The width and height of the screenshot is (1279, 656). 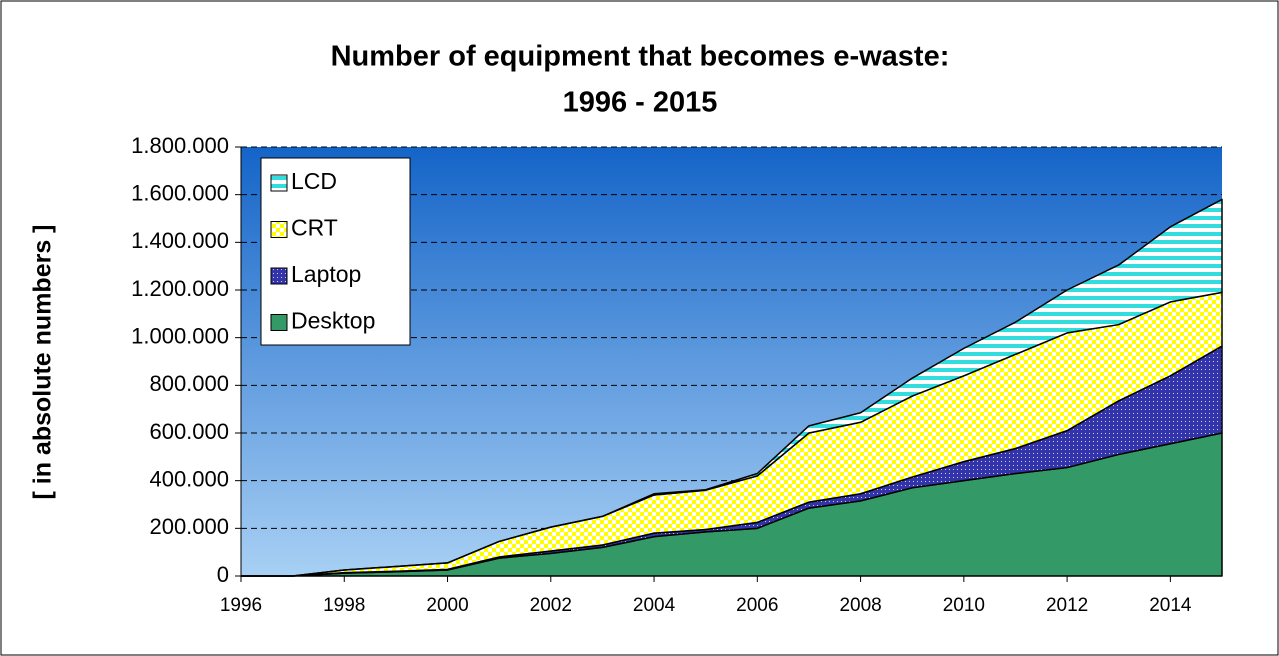 I want to click on y-tick-label: 1.000.000, so click(x=180, y=335).